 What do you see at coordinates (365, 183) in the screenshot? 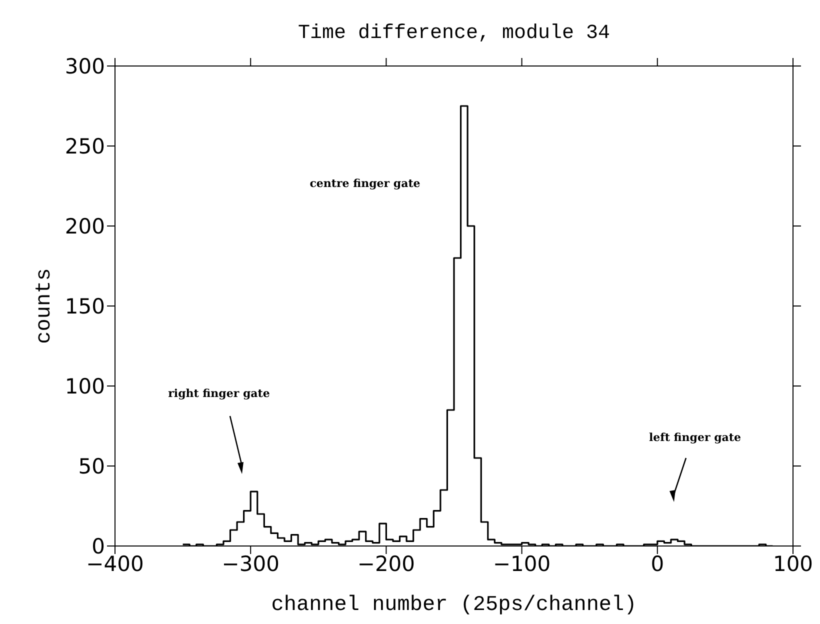
I see `annotation: centre finger gate` at bounding box center [365, 183].